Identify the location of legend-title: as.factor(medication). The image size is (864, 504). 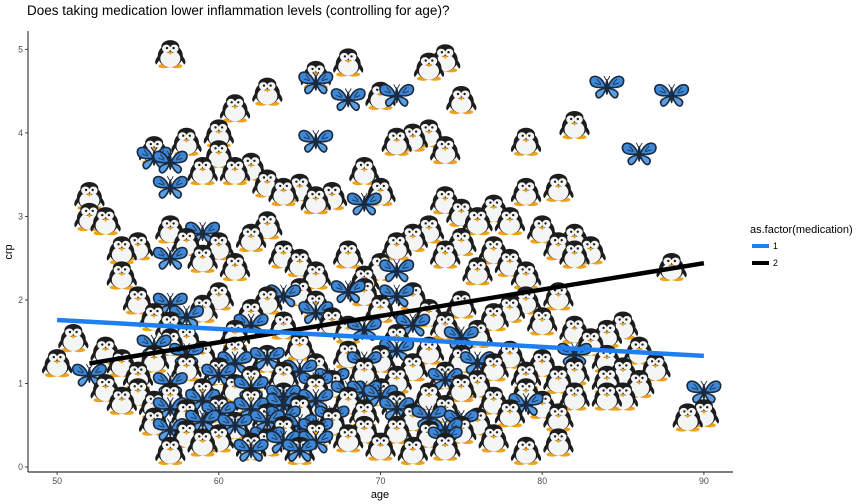
(801, 230).